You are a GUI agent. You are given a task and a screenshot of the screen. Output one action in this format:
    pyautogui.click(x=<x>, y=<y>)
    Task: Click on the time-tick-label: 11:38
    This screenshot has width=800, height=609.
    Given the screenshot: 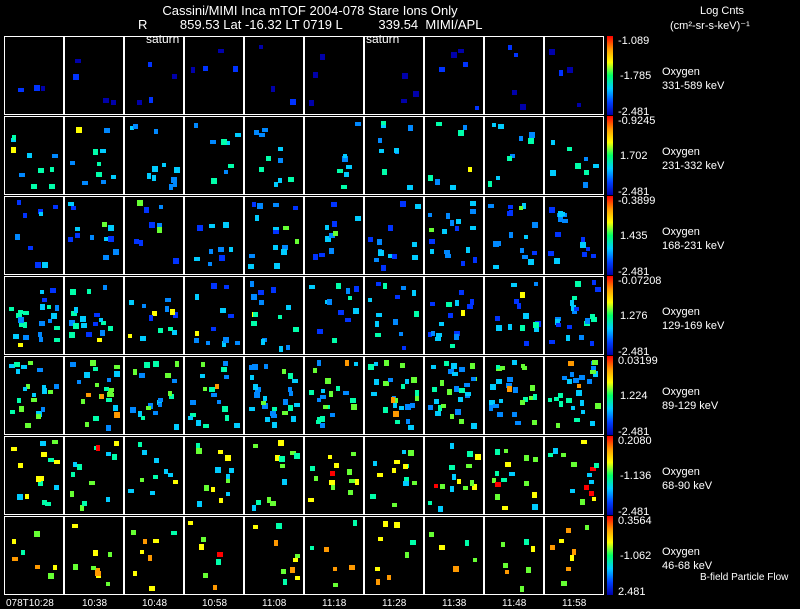 What is the action you would take?
    pyautogui.click(x=454, y=603)
    